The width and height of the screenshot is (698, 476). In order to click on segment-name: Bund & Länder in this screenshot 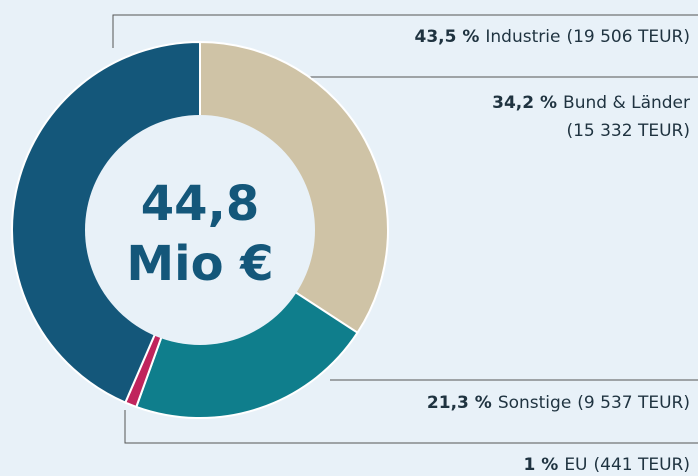, I will do `click(626, 103)`.